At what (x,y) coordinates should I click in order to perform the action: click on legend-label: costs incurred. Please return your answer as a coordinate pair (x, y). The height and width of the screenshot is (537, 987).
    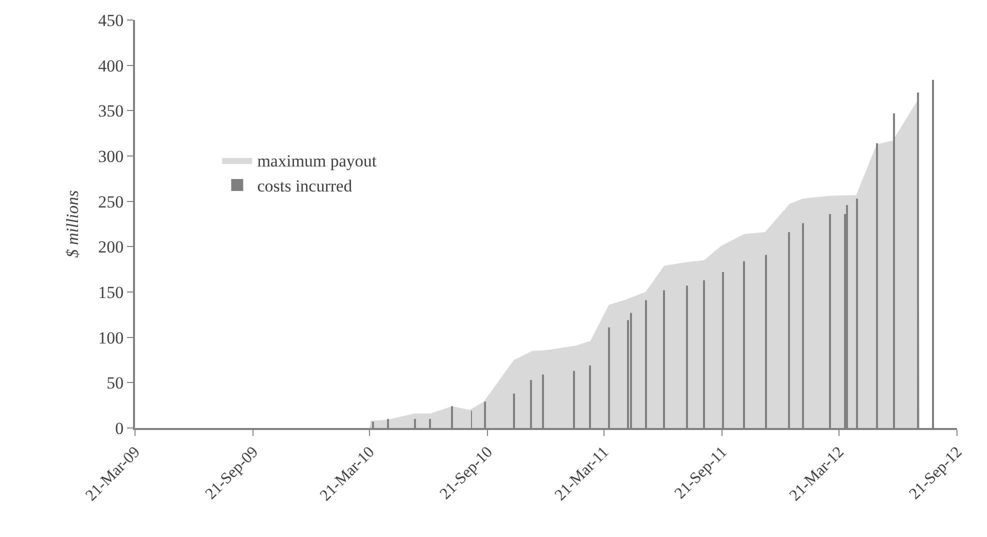
    Looking at the image, I should click on (305, 186).